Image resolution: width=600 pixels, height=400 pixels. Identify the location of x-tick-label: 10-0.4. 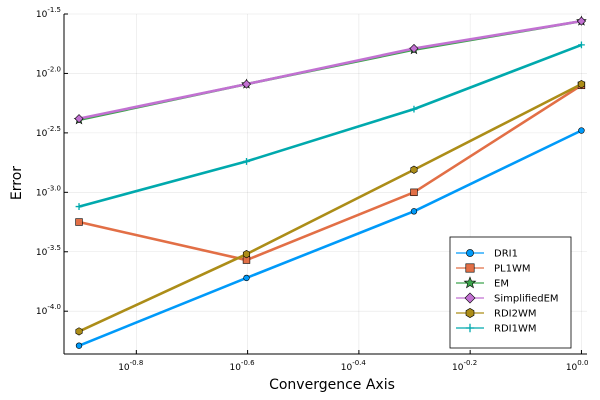
(354, 366).